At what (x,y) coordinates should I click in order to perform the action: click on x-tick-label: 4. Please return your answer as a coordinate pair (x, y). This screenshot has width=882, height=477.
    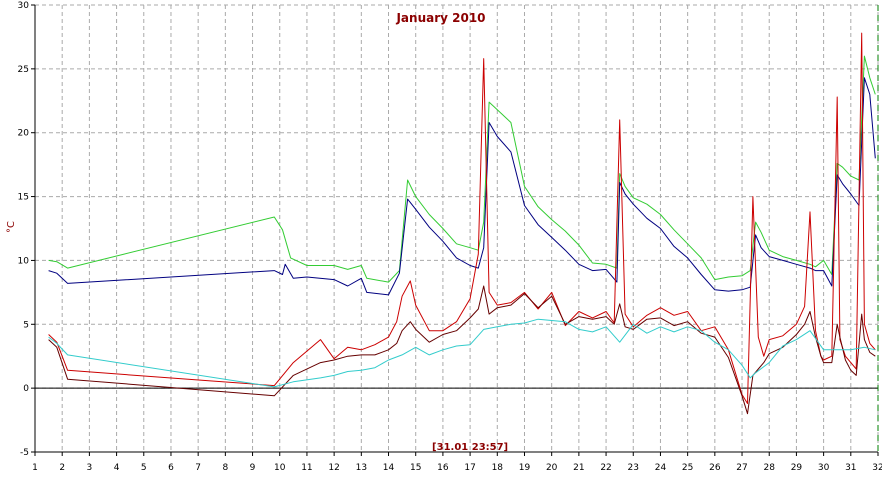
    Looking at the image, I should click on (117, 468).